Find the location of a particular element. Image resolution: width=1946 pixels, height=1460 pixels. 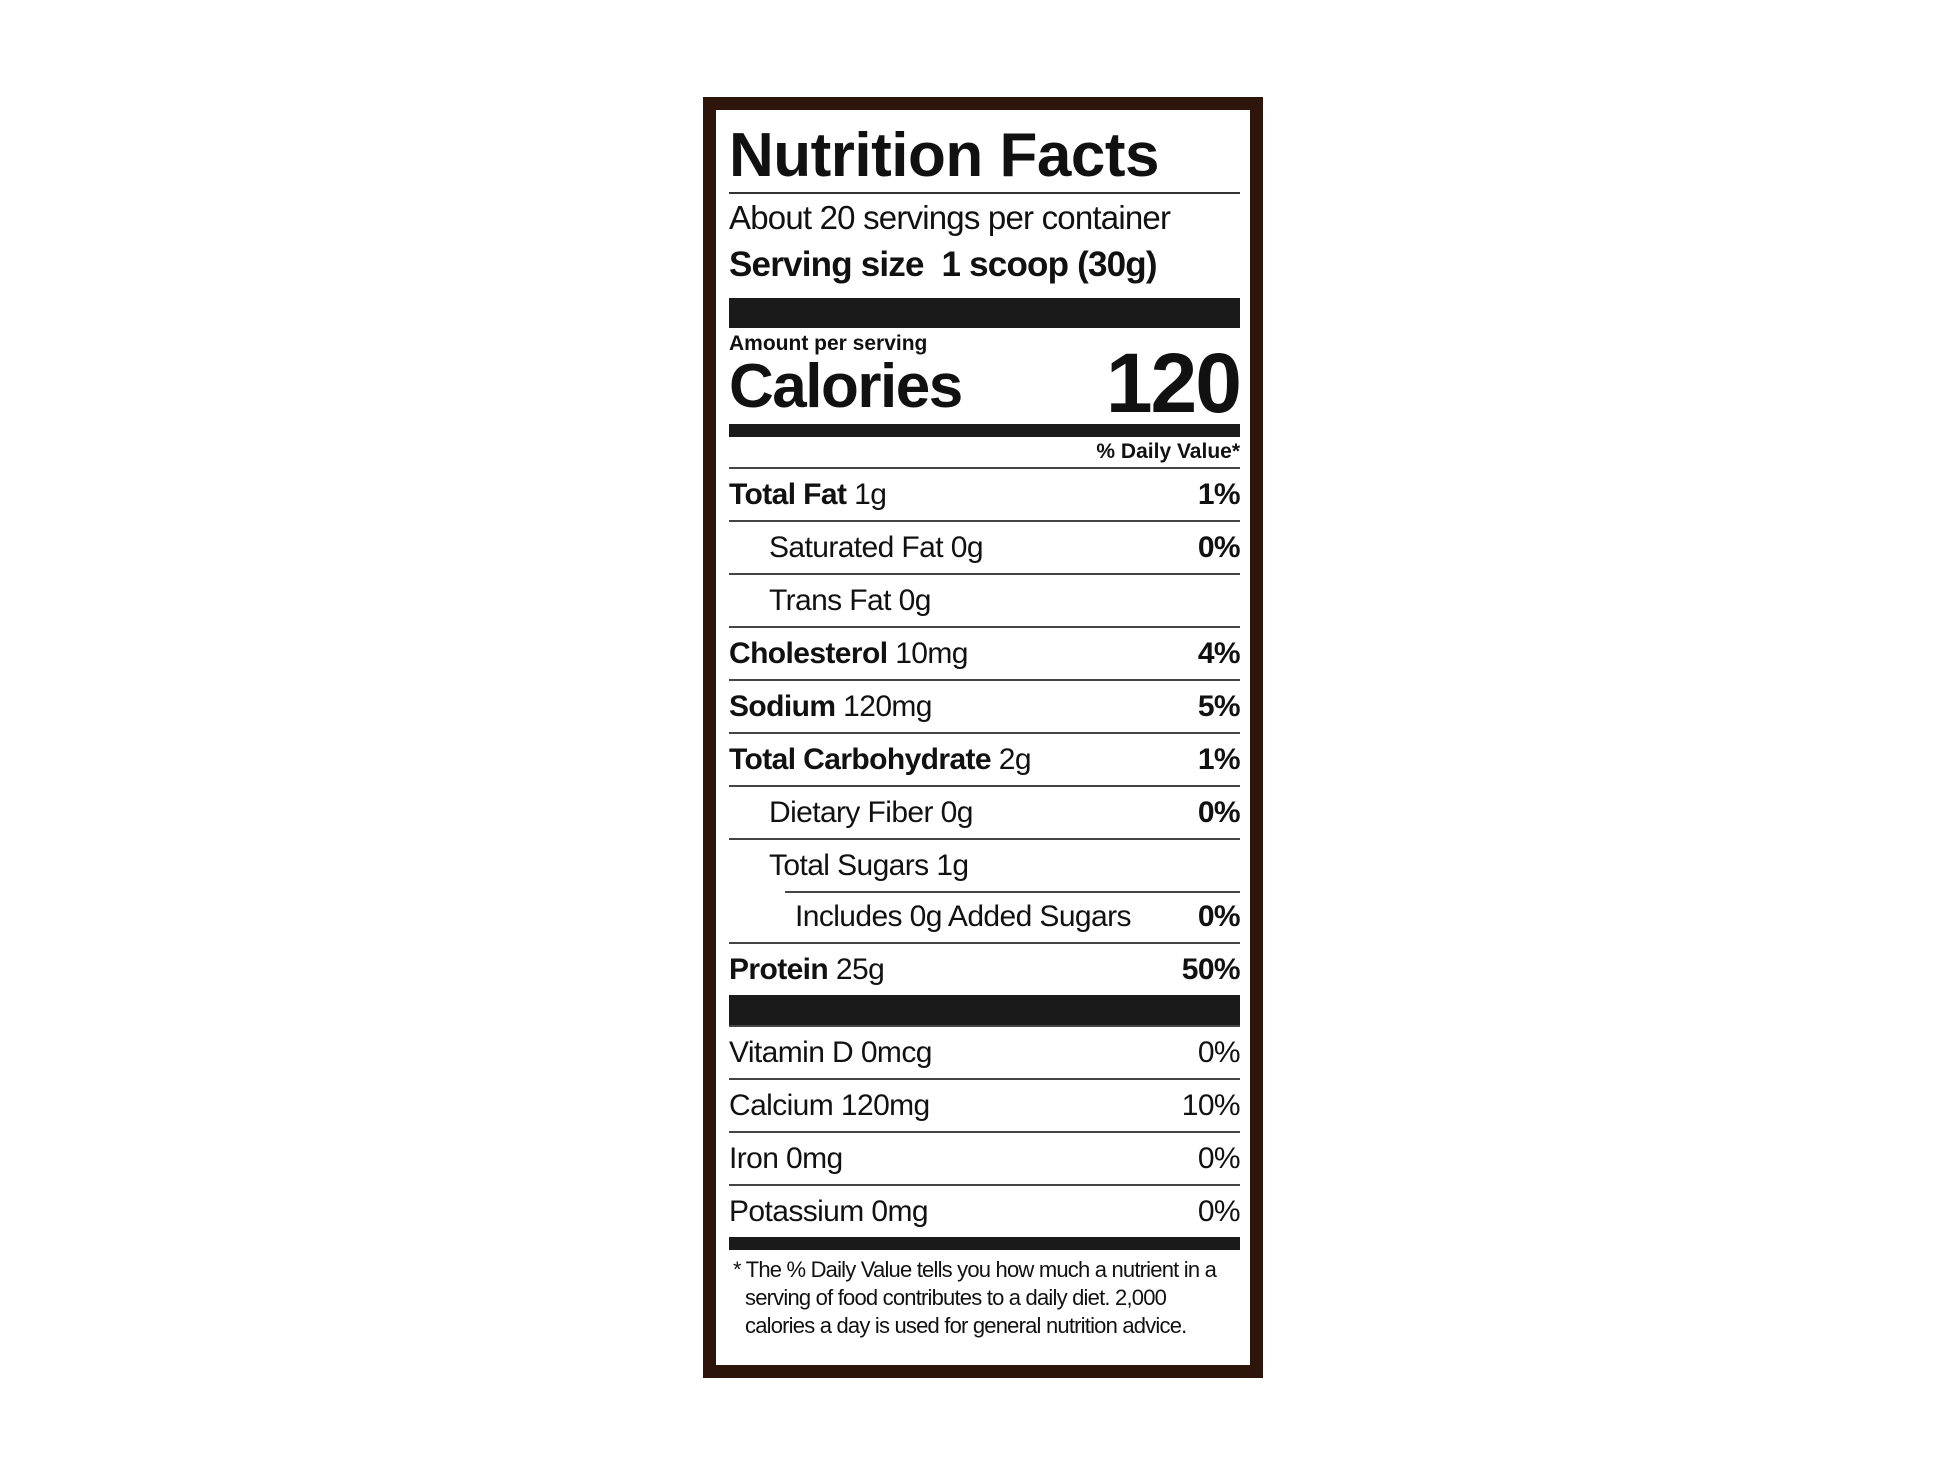

nutrient-row: Includes 0g Added Sugars 0% is located at coordinates (985, 916).